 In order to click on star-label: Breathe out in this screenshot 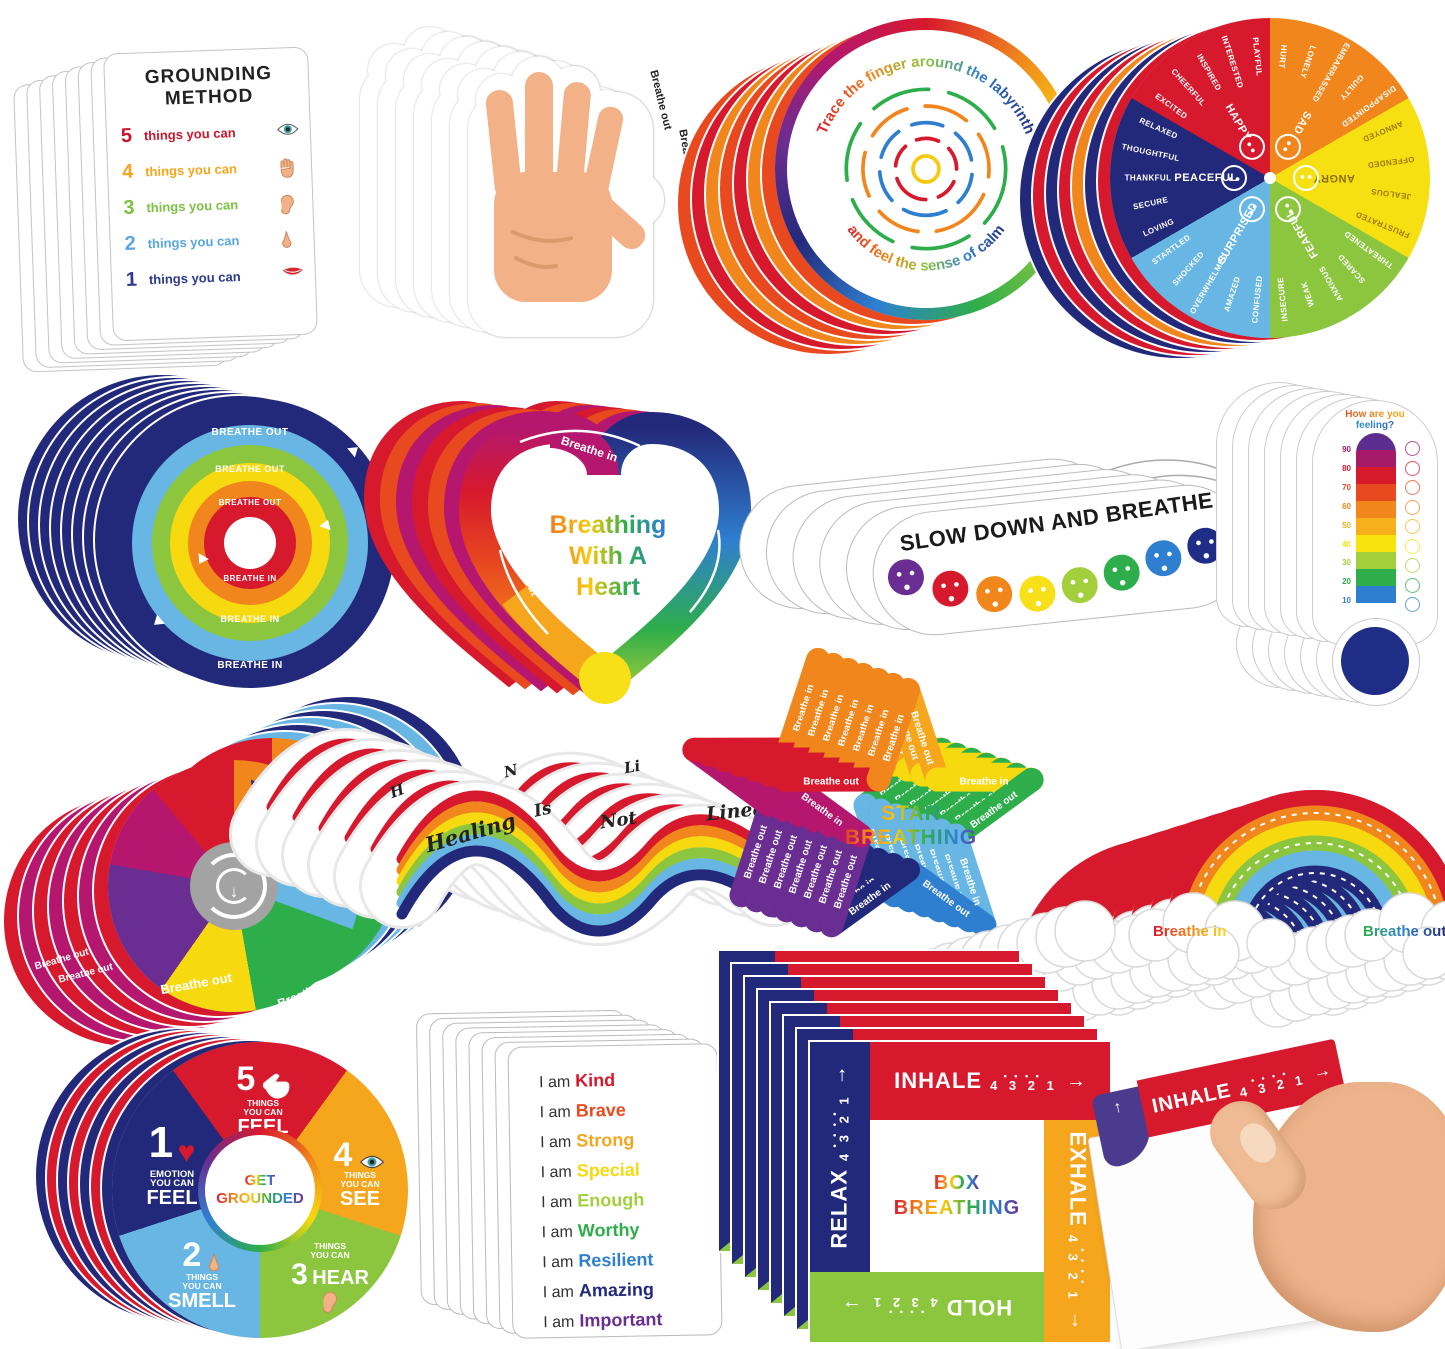, I will do `click(831, 782)`.